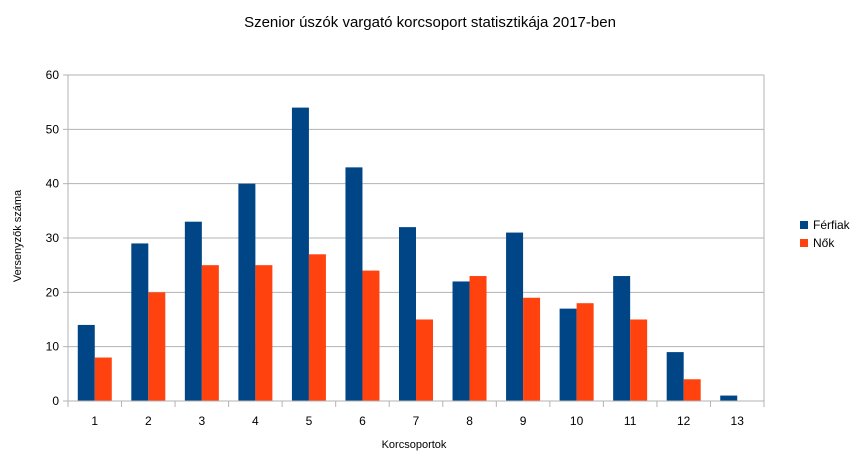  Describe the element at coordinates (255, 421) in the screenshot. I see `x-tick-label: 4` at that location.